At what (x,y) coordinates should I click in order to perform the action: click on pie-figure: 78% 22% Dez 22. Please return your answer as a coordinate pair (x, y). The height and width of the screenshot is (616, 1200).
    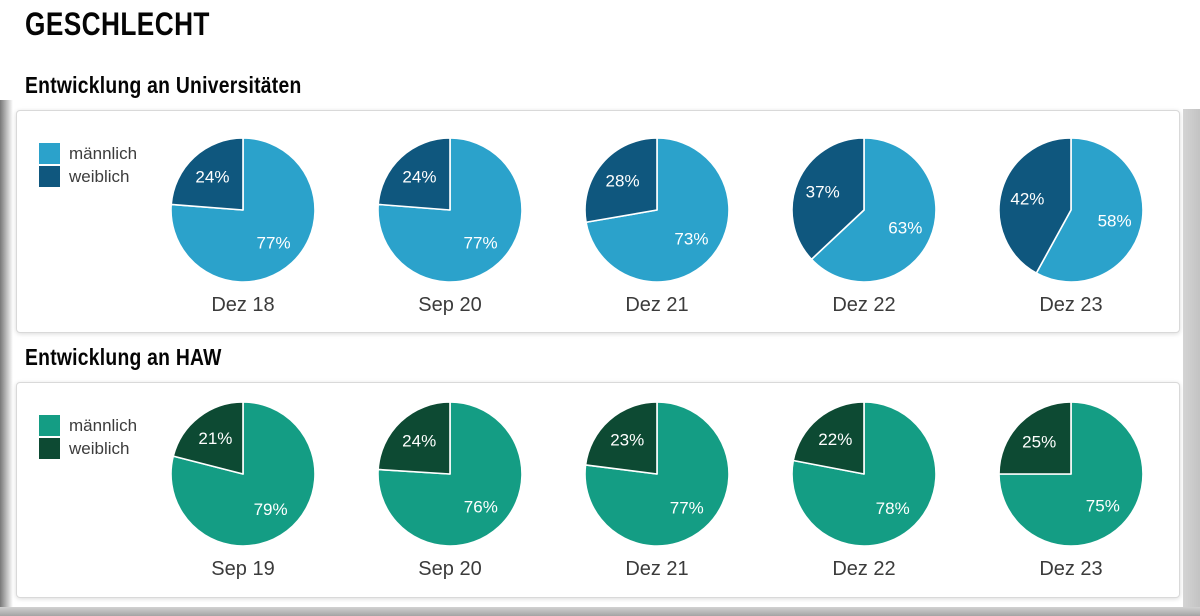
    Looking at the image, I should click on (864, 487).